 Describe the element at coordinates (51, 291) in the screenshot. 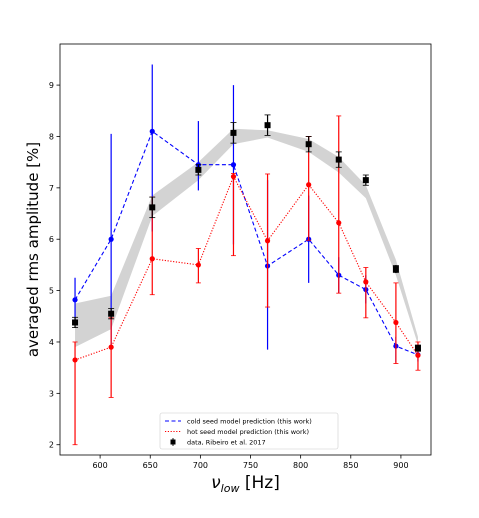

I see `y-tick-label: 5` at that location.